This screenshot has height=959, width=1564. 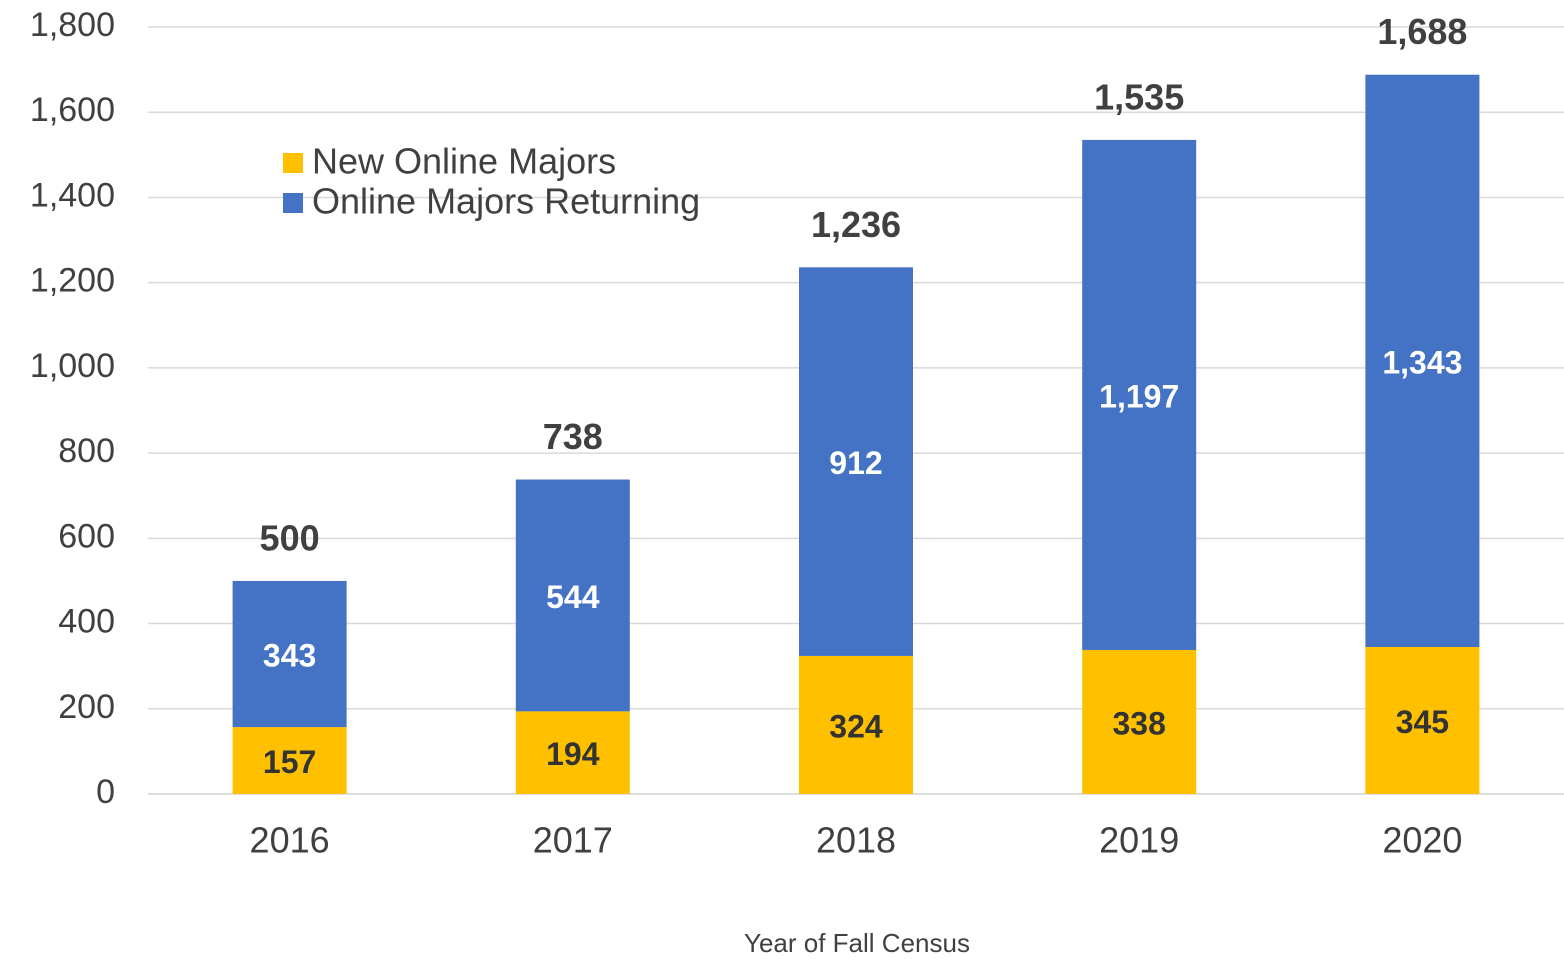 What do you see at coordinates (105, 792) in the screenshot?
I see `y-tick-label: 0` at bounding box center [105, 792].